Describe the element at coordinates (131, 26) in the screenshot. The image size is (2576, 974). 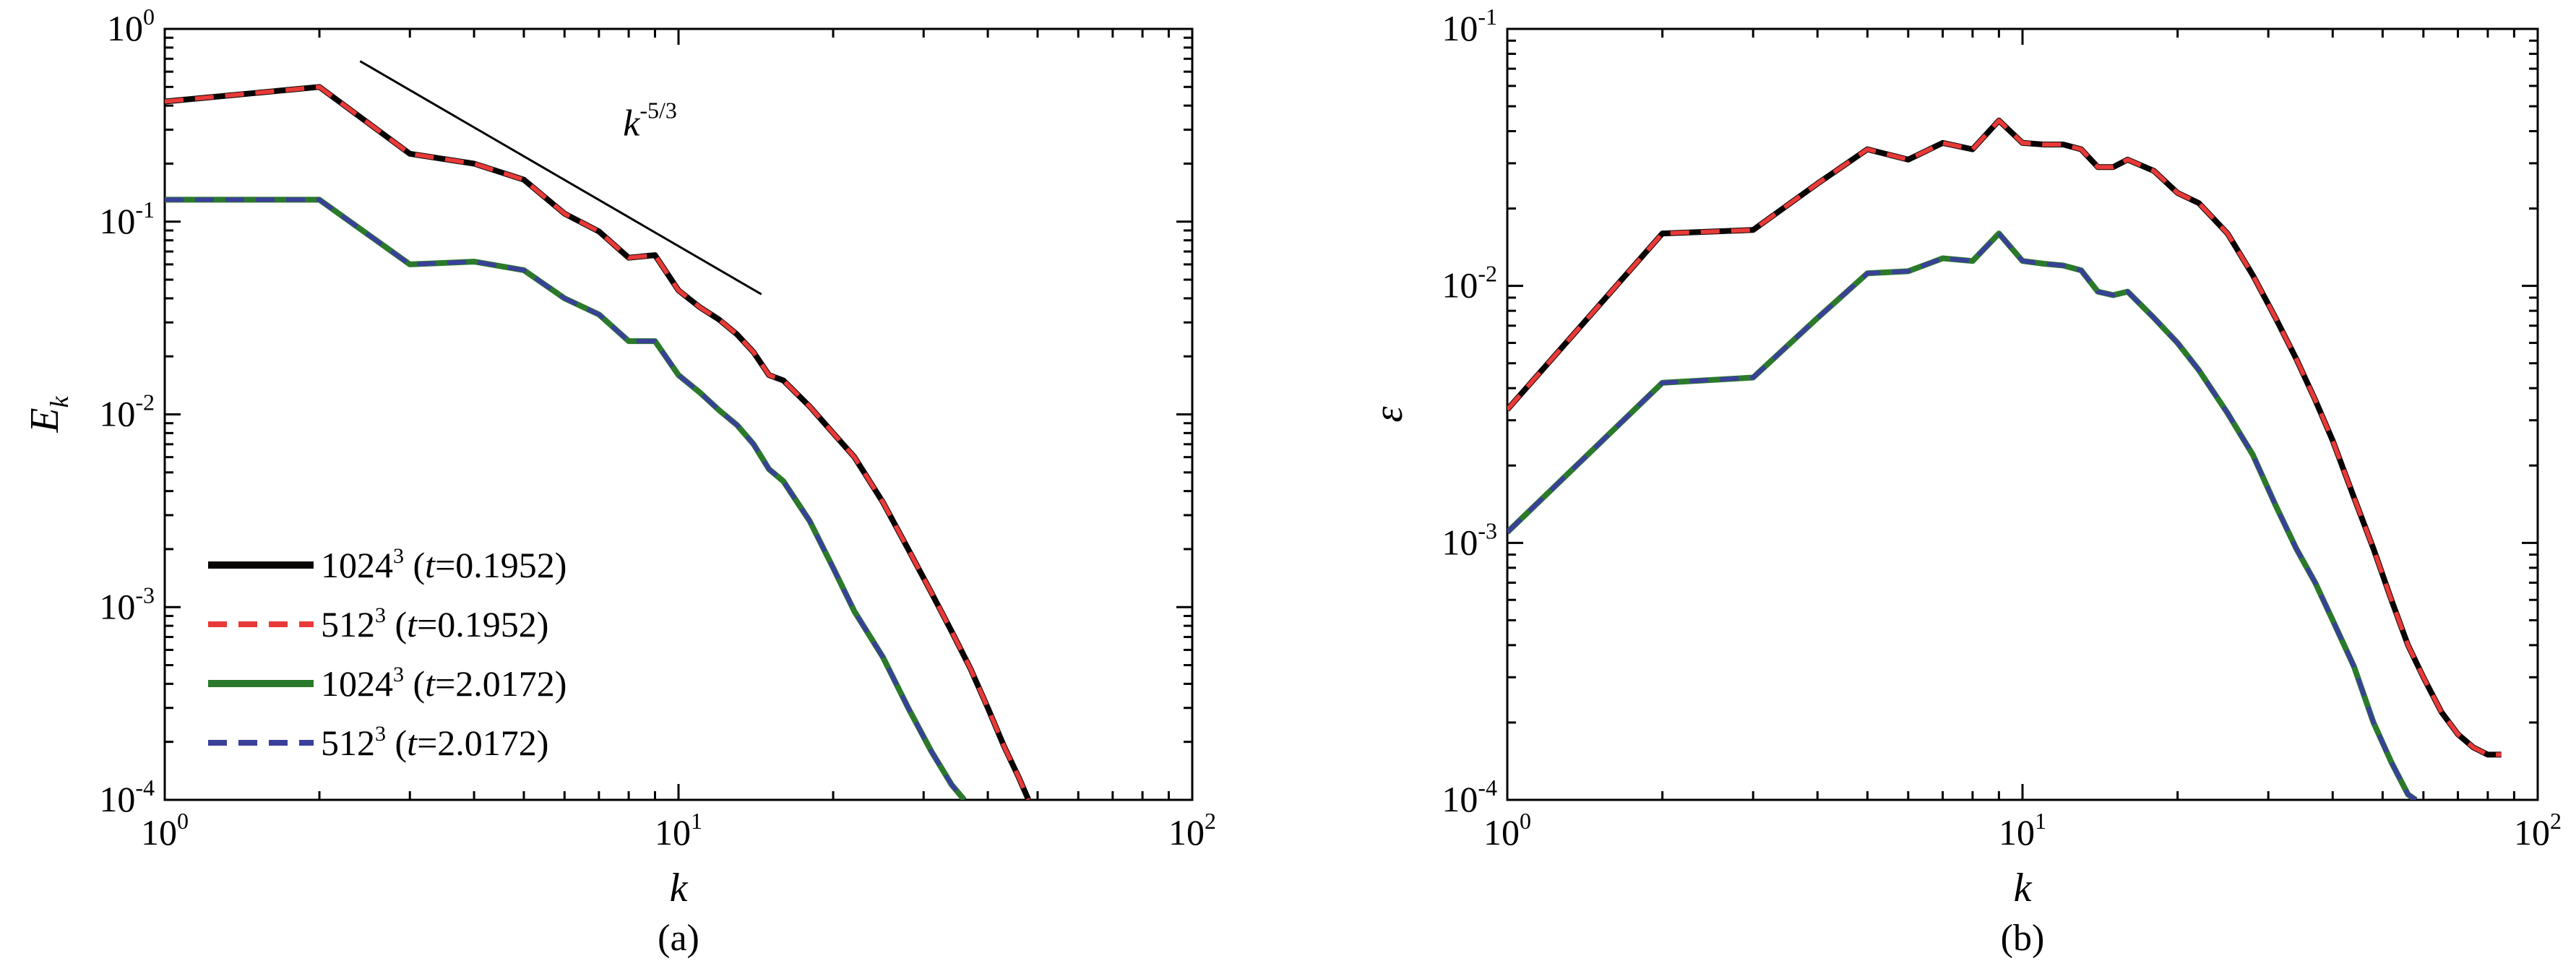
I see `y-tick-label: 10⁰` at that location.